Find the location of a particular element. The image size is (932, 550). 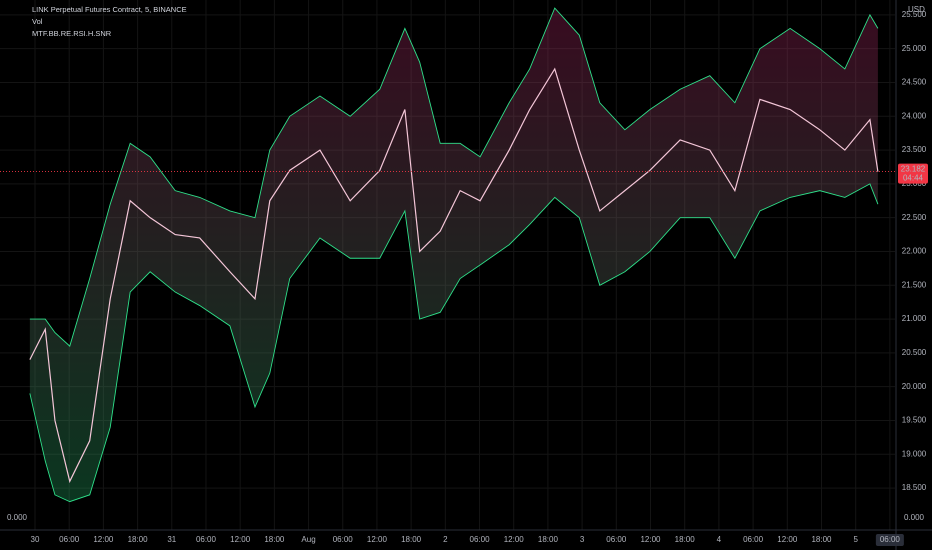

x-tick-label: 2 is located at coordinates (445, 539).